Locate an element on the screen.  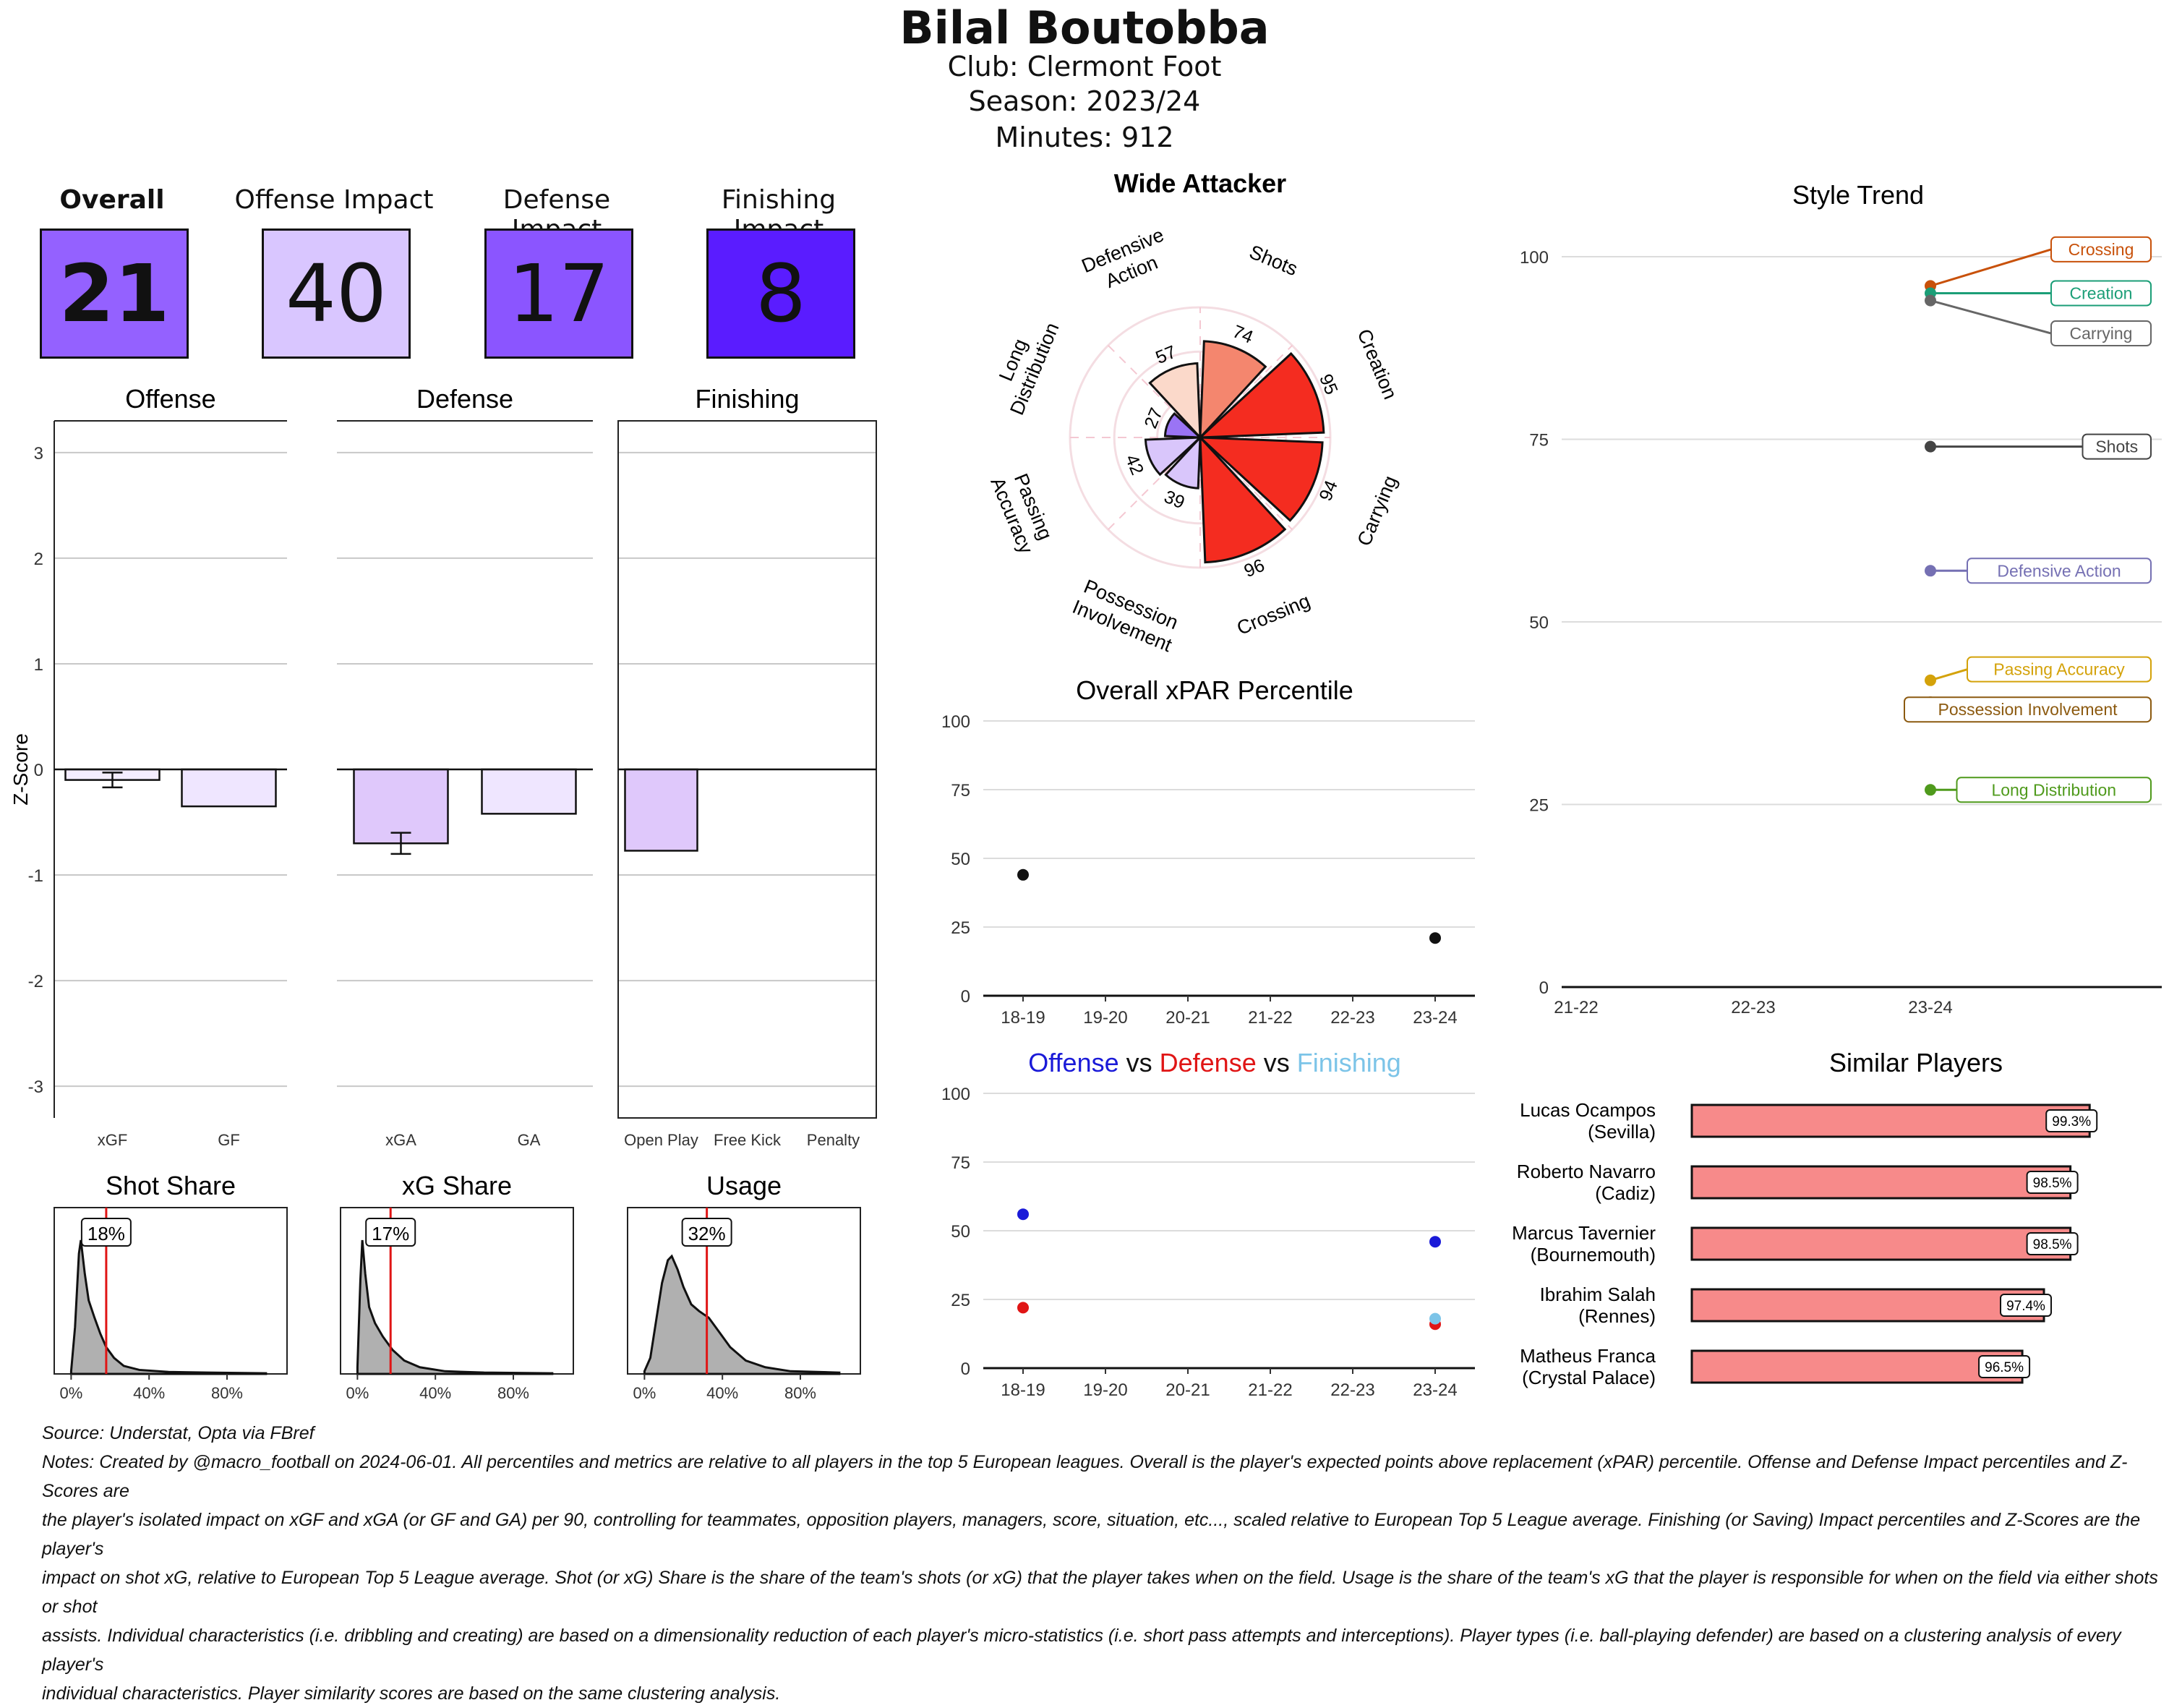
finishing-impact-tile: 8 is located at coordinates (780, 294).